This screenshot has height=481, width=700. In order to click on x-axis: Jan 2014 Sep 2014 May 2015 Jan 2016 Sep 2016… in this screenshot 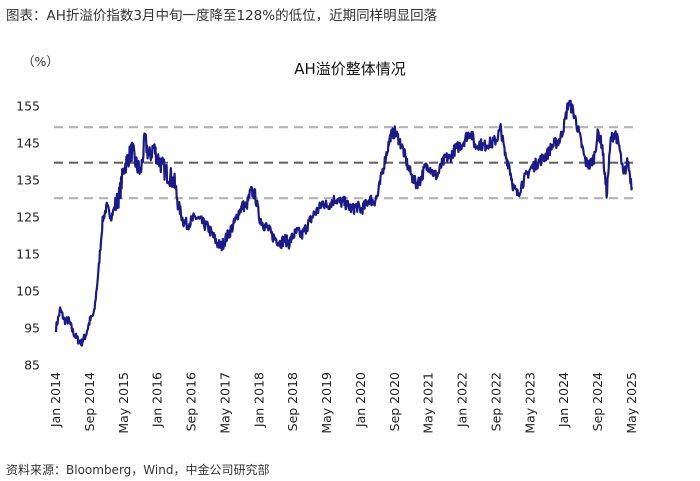, I will do `click(343, 403)`.